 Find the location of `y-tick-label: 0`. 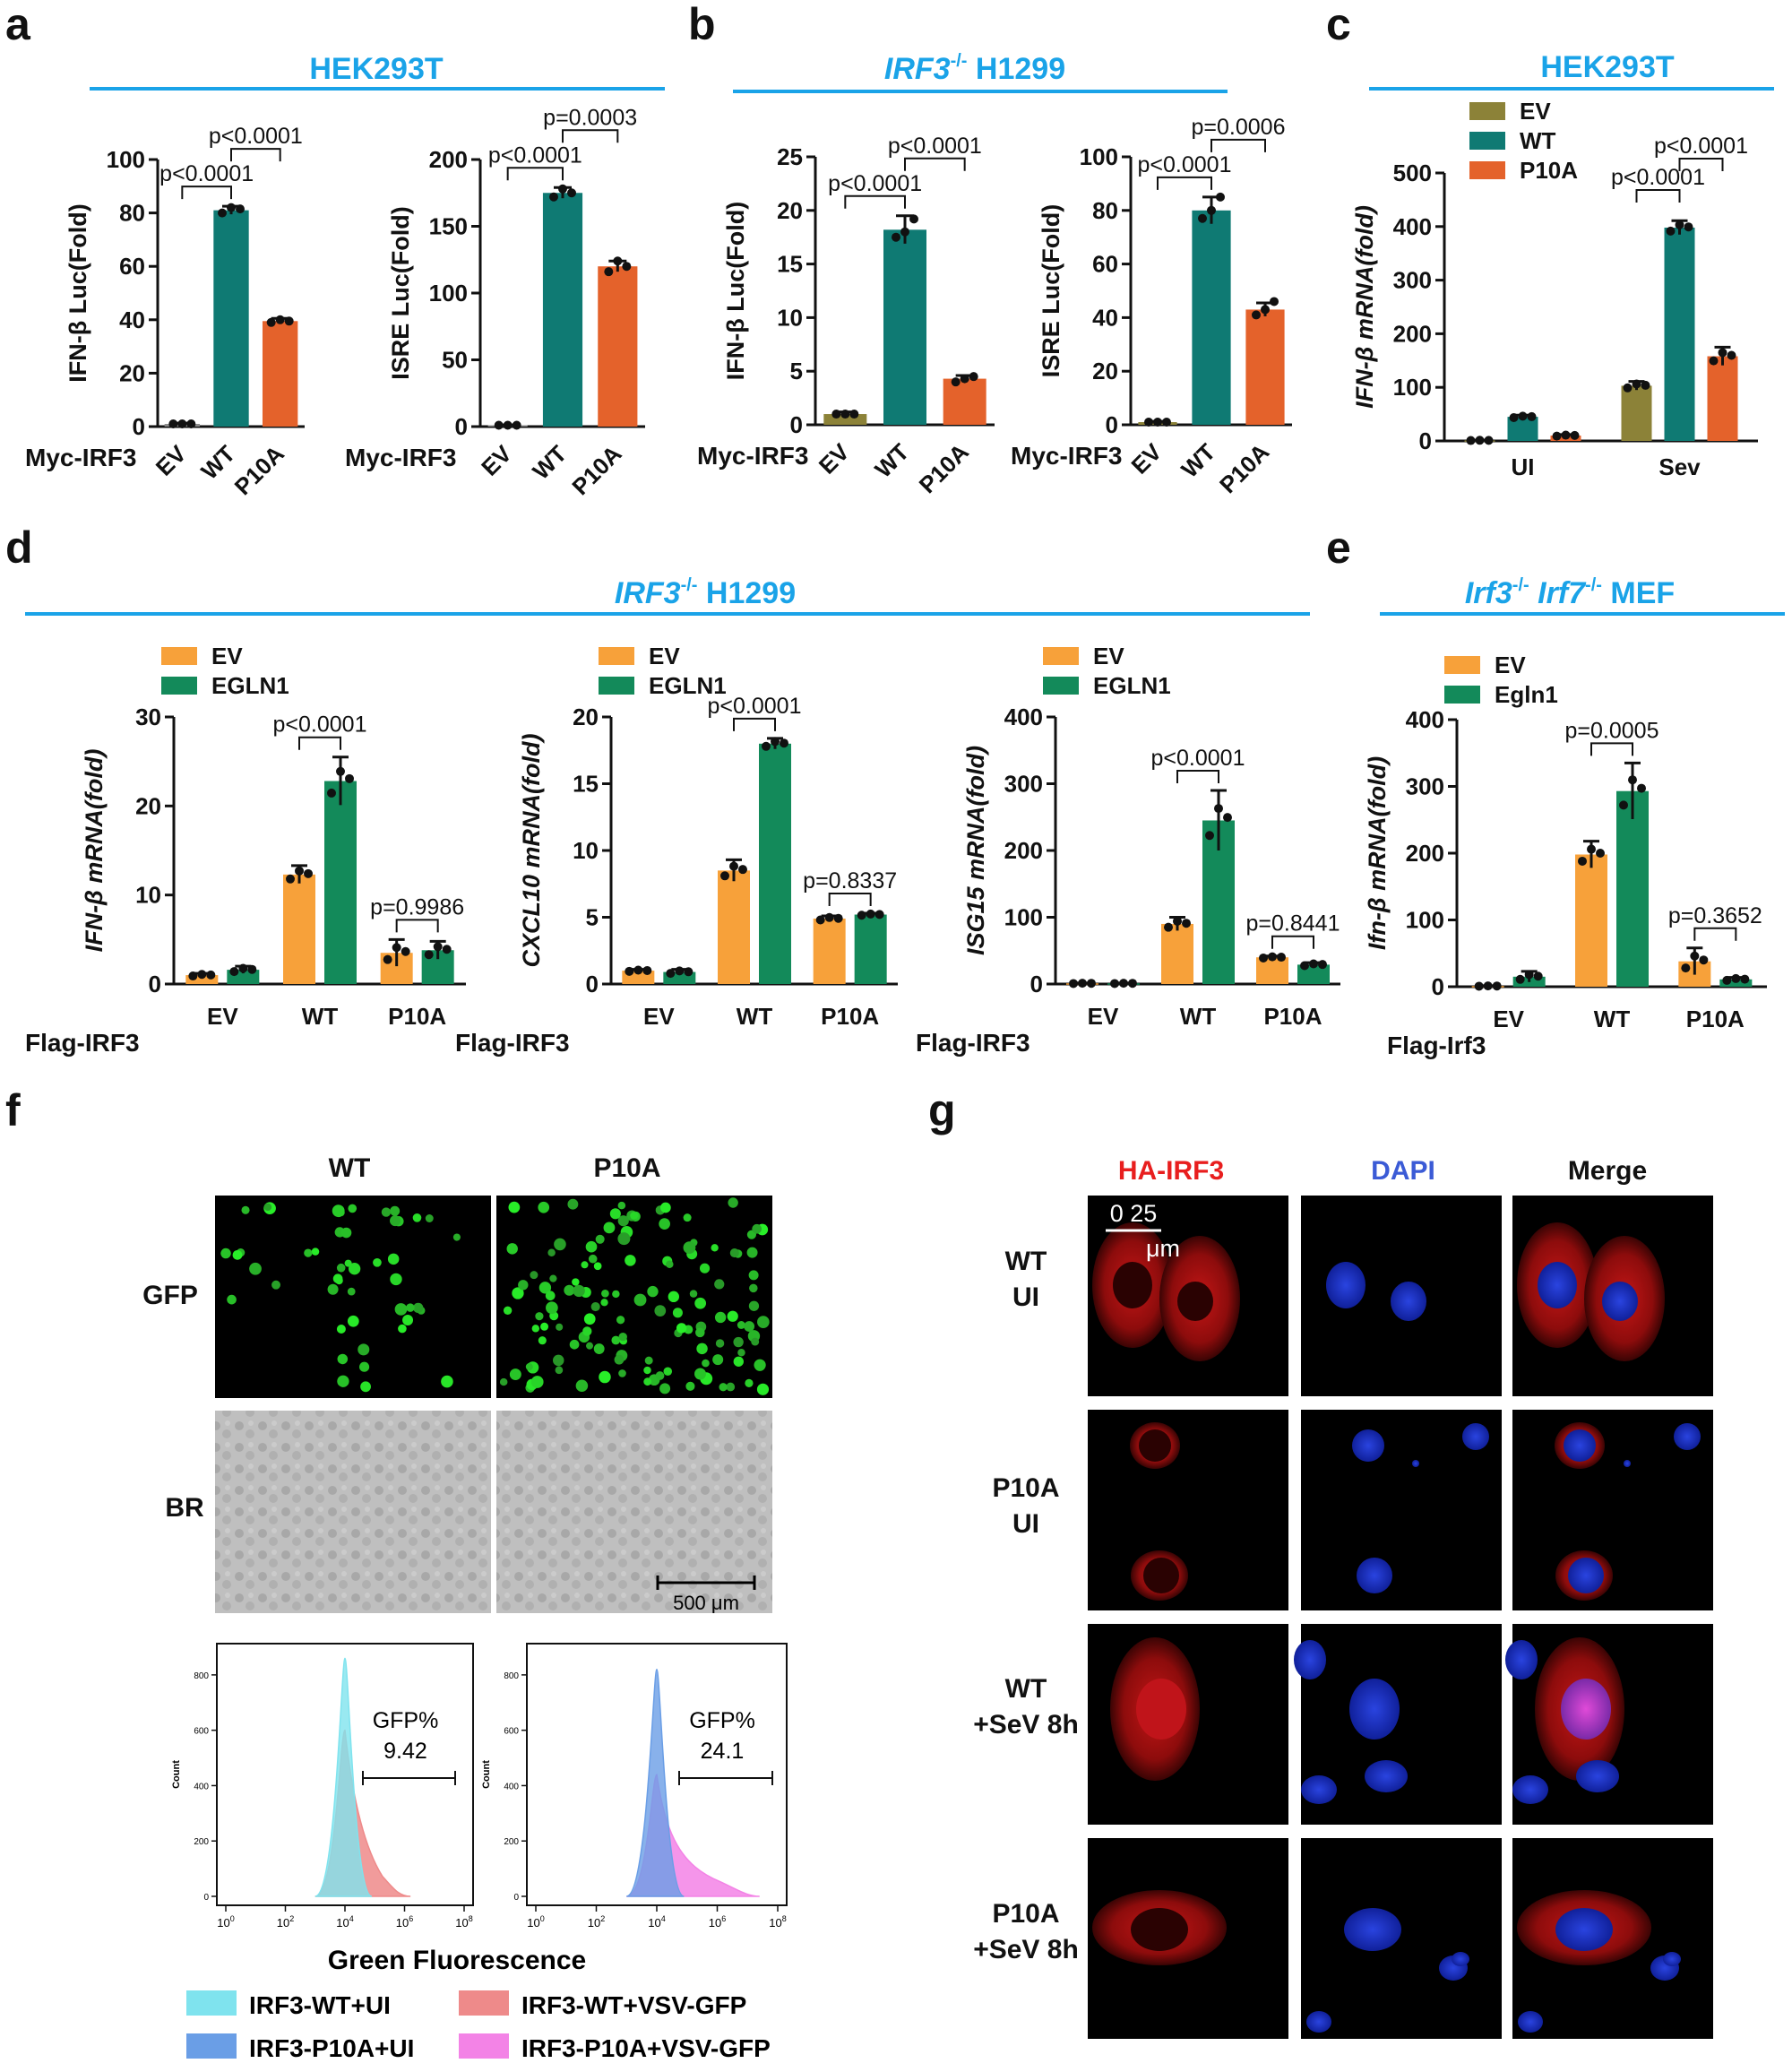

y-tick-label: 0 is located at coordinates (139, 426).